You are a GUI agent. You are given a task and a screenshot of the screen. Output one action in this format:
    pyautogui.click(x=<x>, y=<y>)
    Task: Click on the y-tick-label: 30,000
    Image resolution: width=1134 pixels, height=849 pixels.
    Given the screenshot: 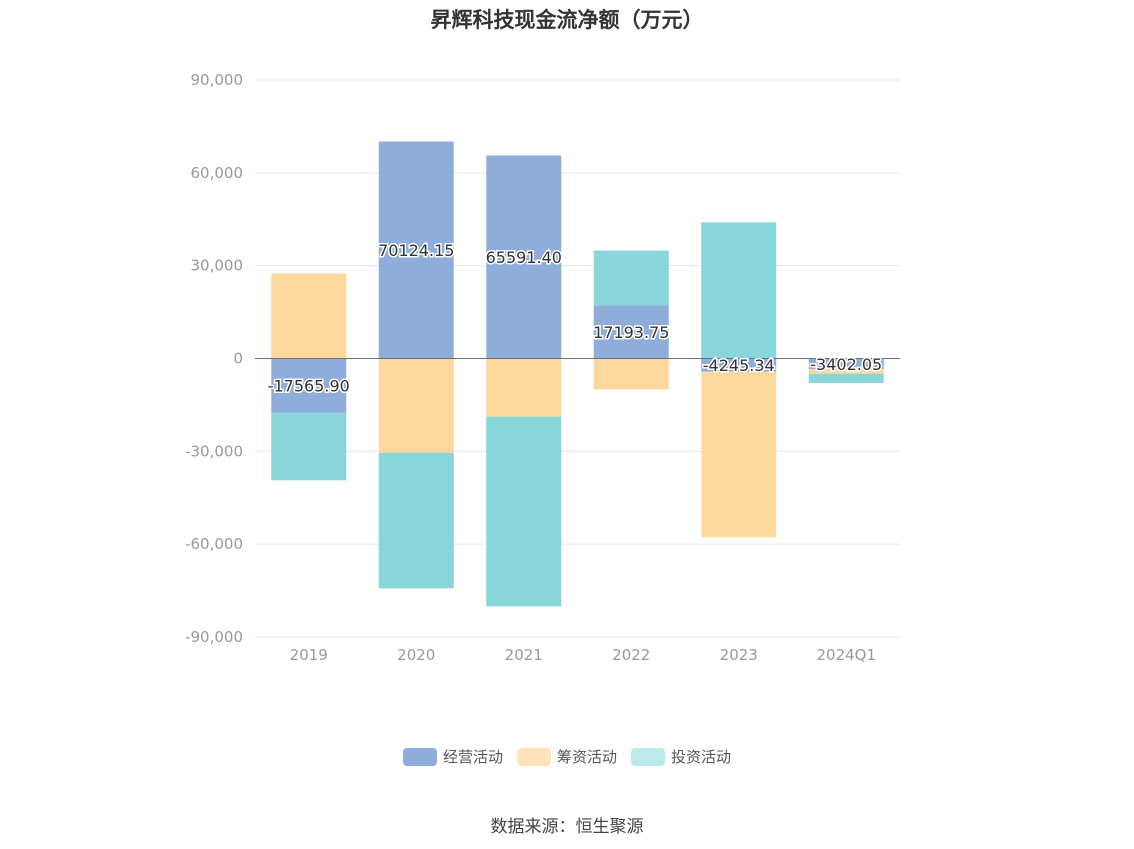 What is the action you would take?
    pyautogui.click(x=217, y=266)
    